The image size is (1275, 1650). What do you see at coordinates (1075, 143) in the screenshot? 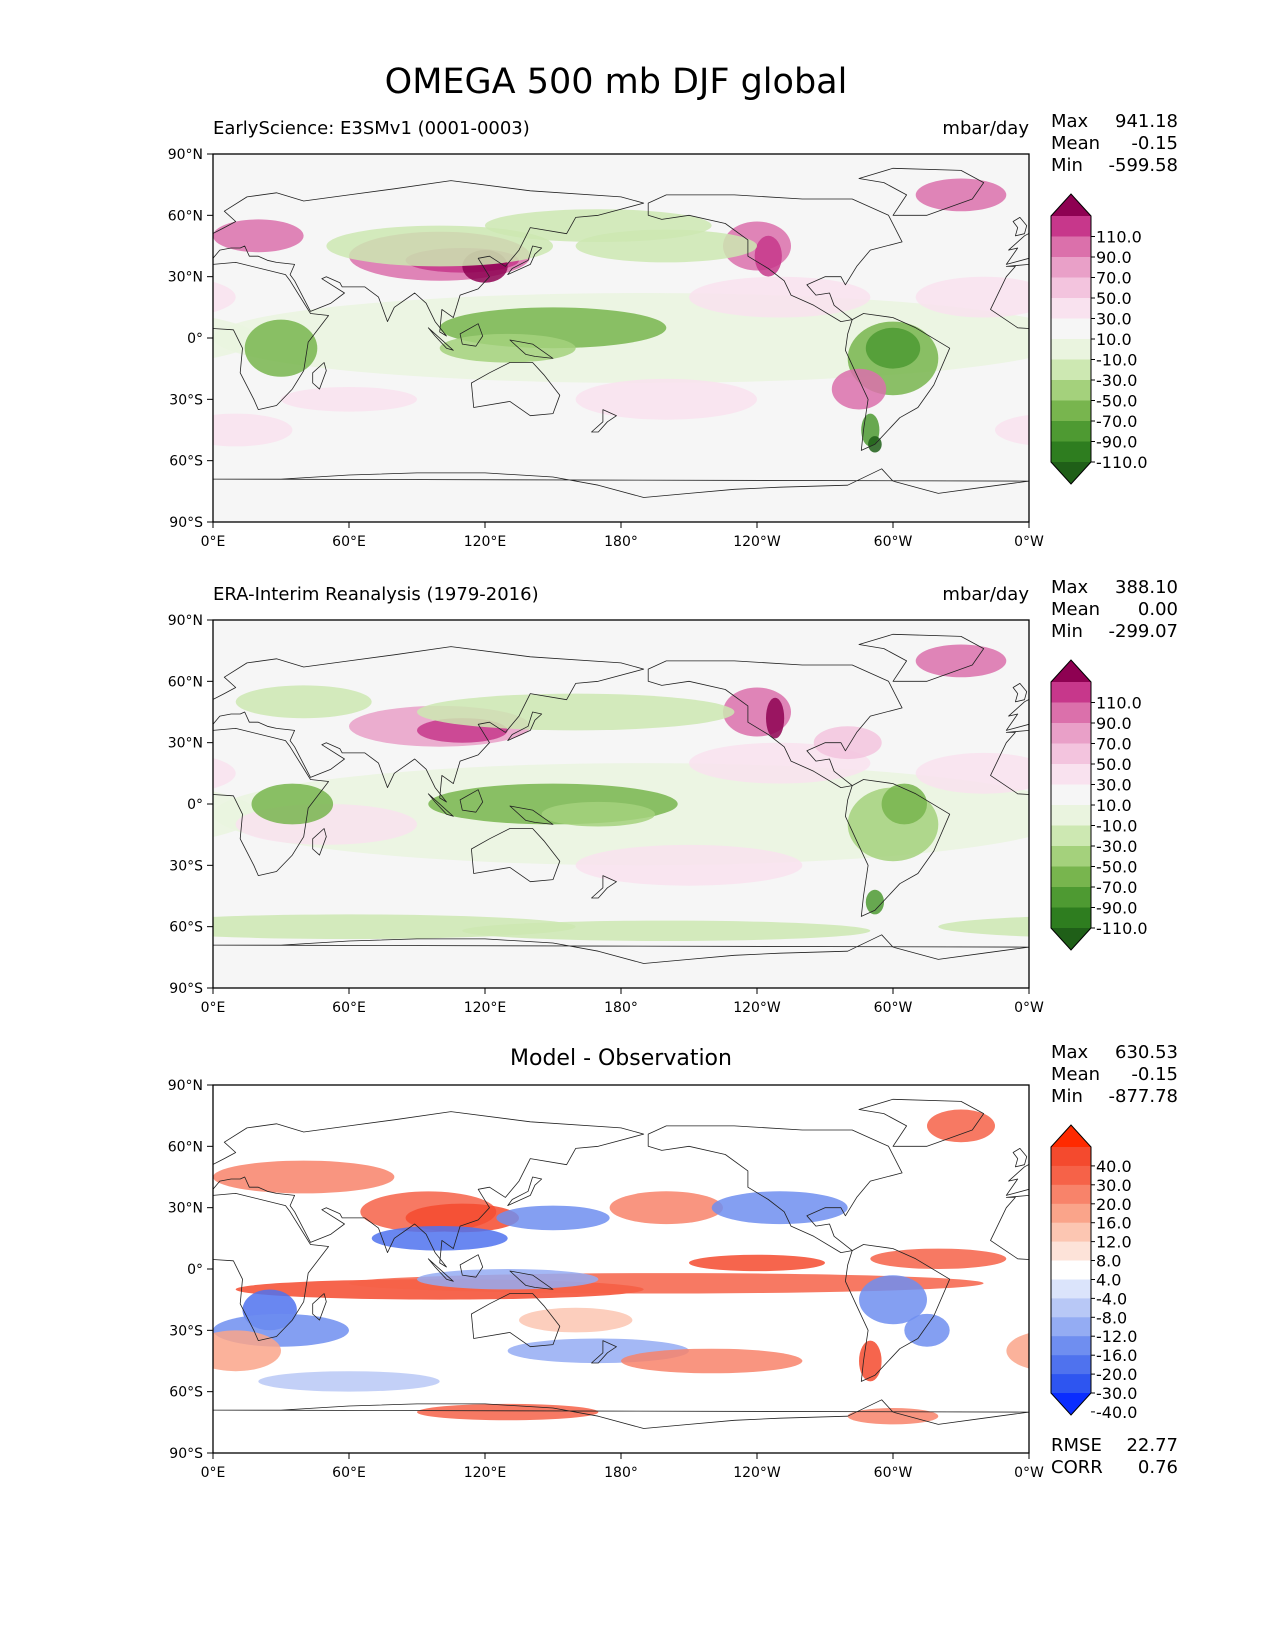
I see `stat-label-mean: Mean` at bounding box center [1075, 143].